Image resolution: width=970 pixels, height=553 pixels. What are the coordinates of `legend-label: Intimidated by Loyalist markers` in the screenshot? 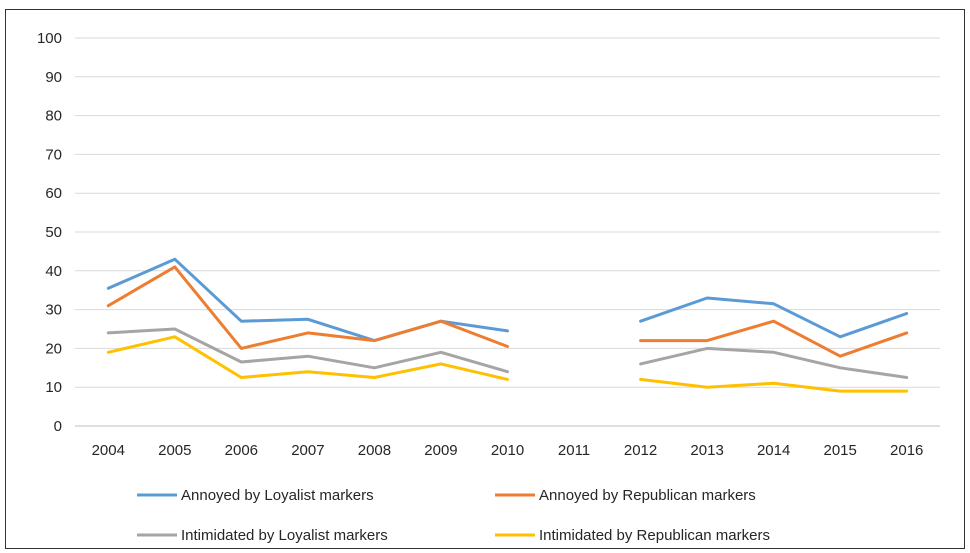 It's located at (284, 535).